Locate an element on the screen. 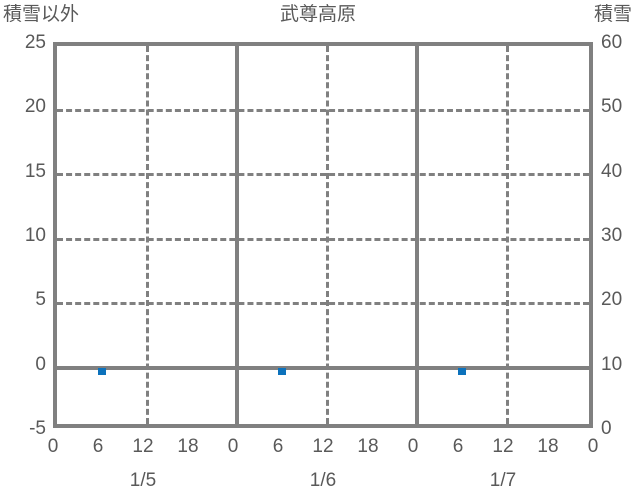 The image size is (636, 501). left-axis-title: 積雪以外 is located at coordinates (41, 14).